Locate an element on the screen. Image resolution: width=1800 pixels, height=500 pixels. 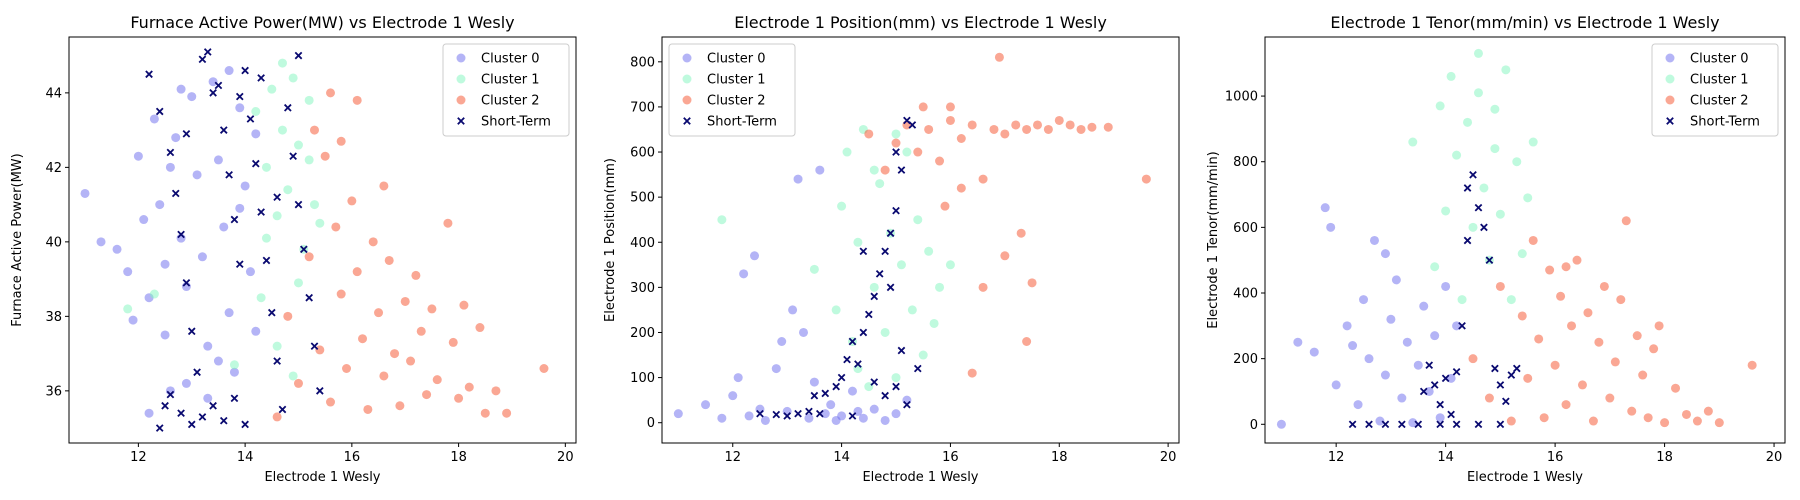
y-tick-label: 200 is located at coordinates (1245, 359).